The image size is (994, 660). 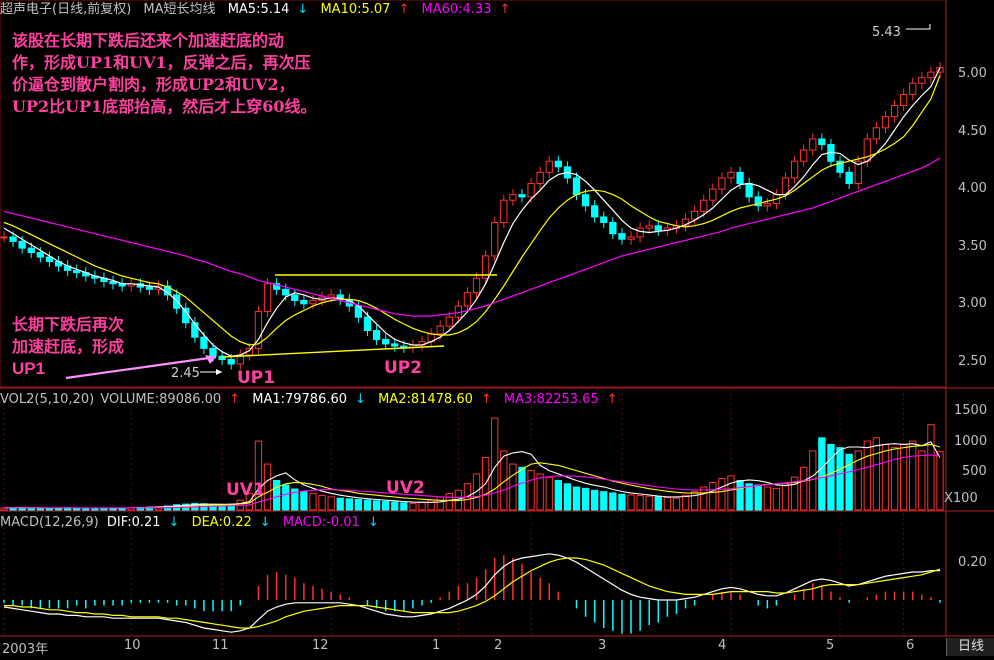 I want to click on dif-arrow-icon: ↓, so click(x=174, y=522).